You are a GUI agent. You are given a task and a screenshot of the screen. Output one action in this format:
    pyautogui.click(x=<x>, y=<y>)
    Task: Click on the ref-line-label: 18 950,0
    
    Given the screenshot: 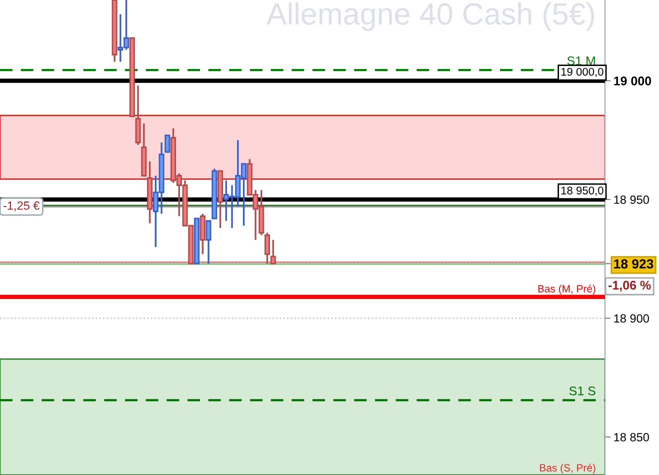 What is the action you would take?
    pyautogui.click(x=582, y=191)
    